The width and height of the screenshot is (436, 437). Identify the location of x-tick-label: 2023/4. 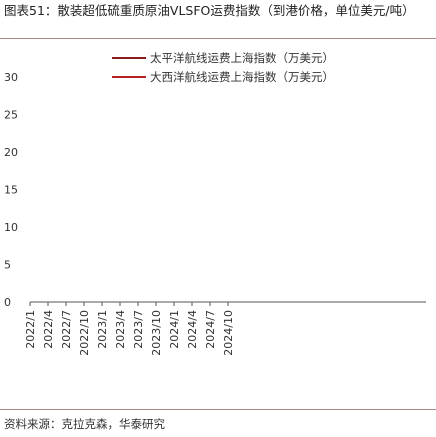
(120, 329).